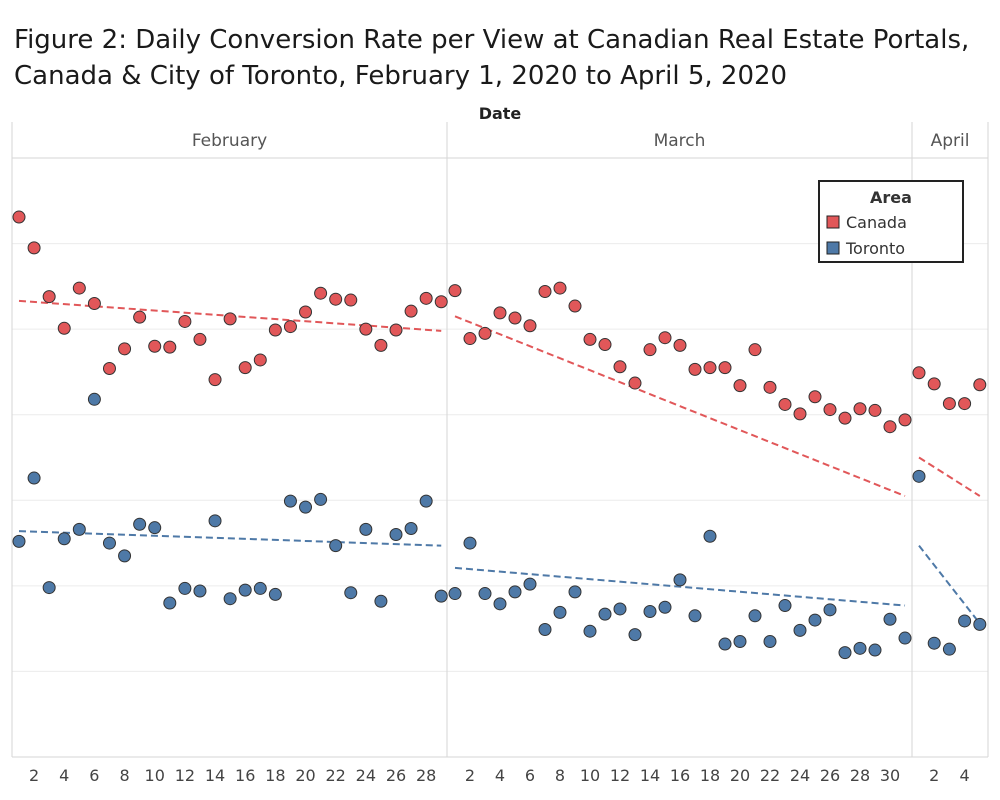 Image resolution: width=1000 pixels, height=800 pixels. I want to click on legend-swatch-canada, so click(833, 222).